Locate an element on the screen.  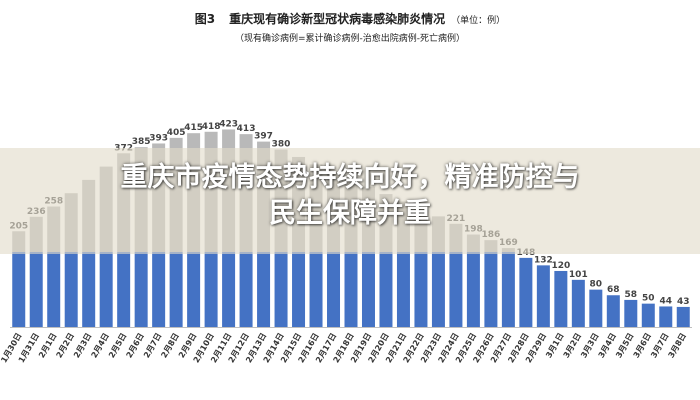
bar-value-label: 101 is located at coordinates (578, 275).